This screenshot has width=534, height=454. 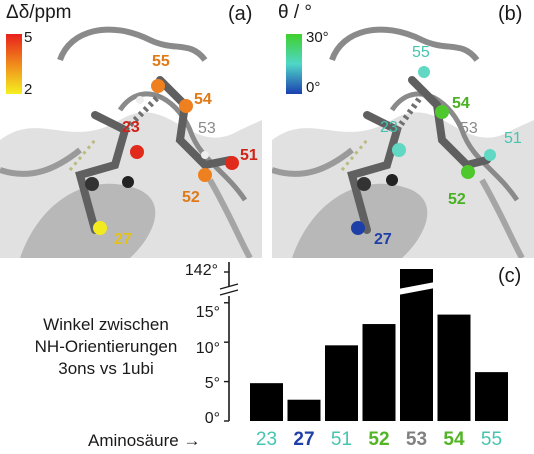 I want to click on arrow-icon: →, so click(x=192, y=440).